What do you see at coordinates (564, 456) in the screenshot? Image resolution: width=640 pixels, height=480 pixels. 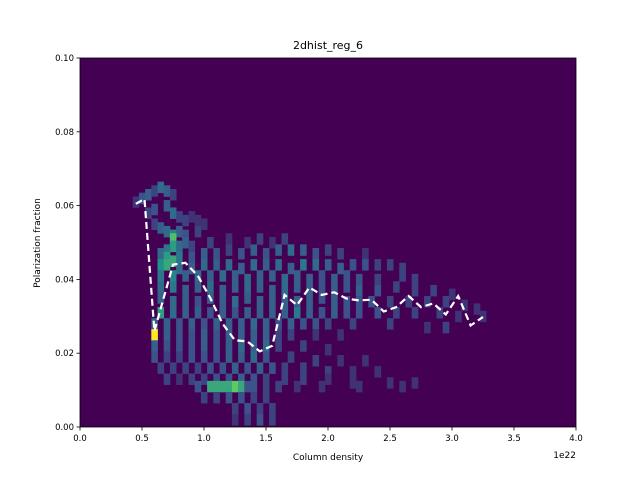 I see `x-axis-offset-label: 1e22` at bounding box center [564, 456].